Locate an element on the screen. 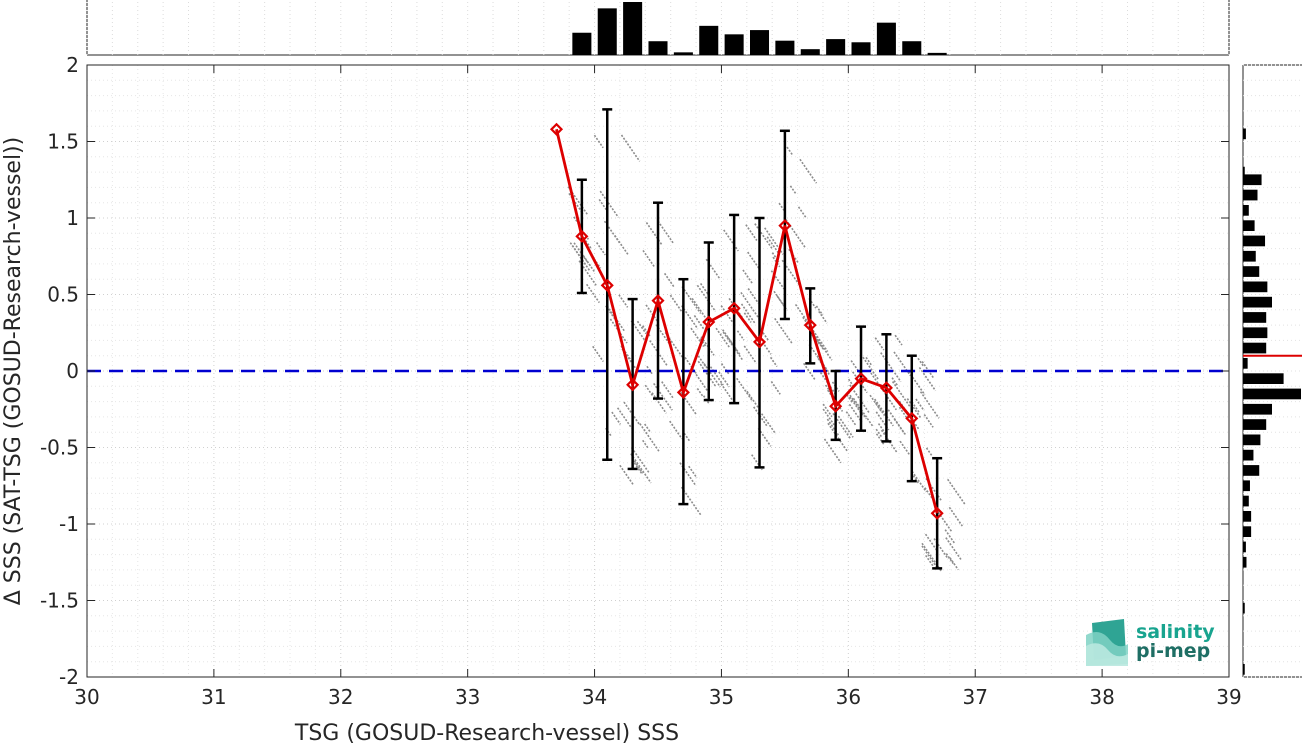 This screenshot has width=1302, height=745. x-tick-label: 39 is located at coordinates (1228, 697).